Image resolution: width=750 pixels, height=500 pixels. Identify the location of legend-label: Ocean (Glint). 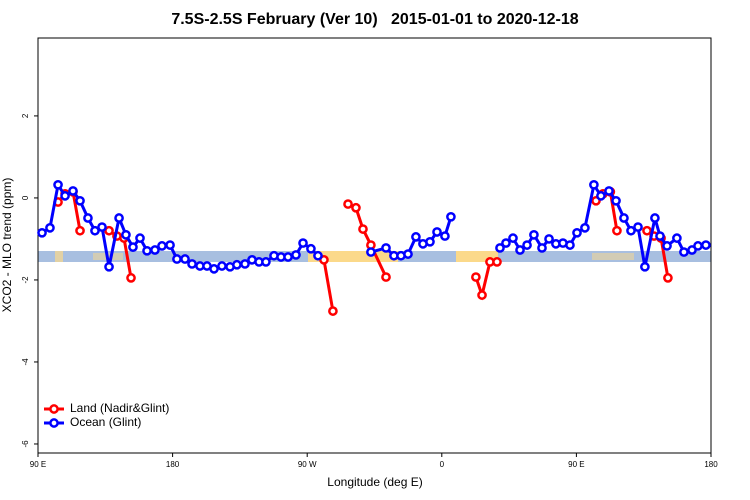
(105, 422).